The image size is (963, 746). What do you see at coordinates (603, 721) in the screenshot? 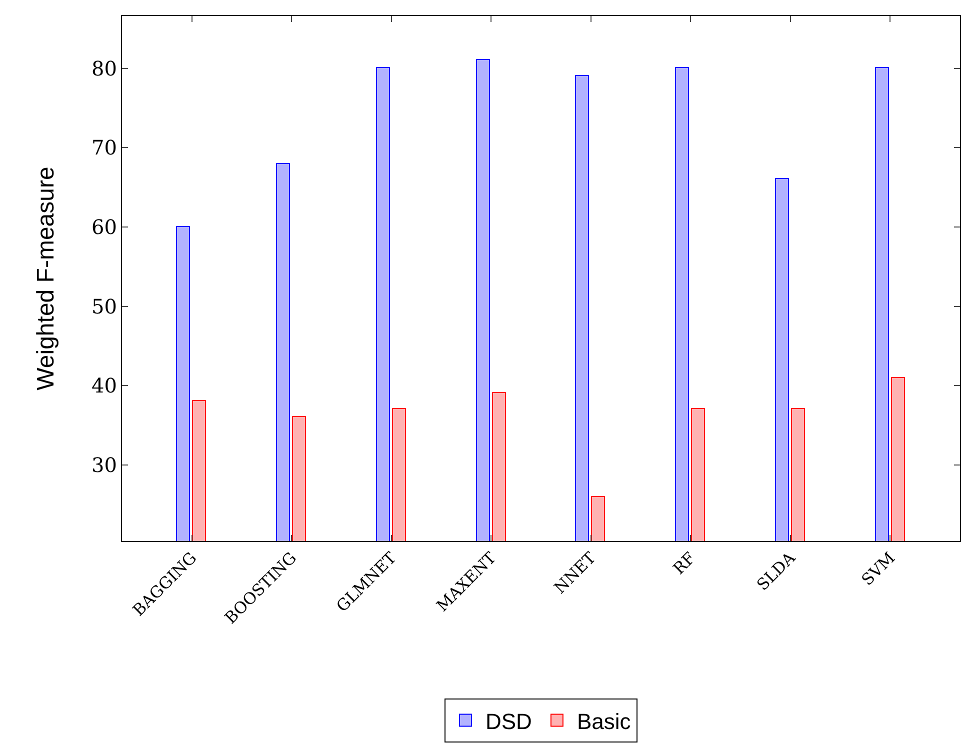
I see `legend-label: Basic` at bounding box center [603, 721].